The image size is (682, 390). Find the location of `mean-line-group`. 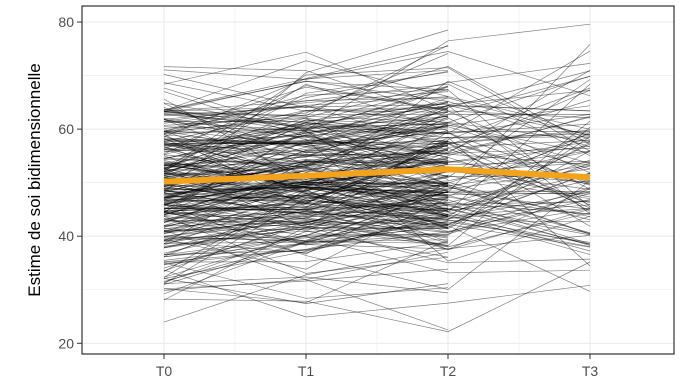

mean-line-group is located at coordinates (377, 175).